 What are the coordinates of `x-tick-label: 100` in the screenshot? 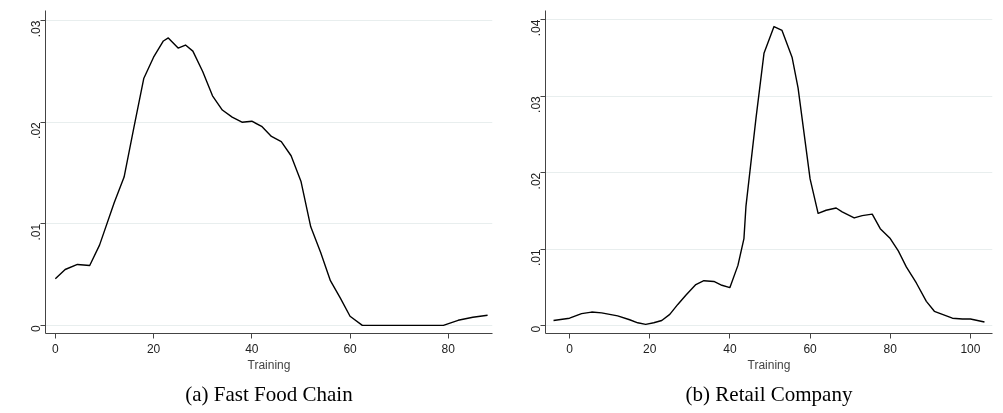 It's located at (970, 348).